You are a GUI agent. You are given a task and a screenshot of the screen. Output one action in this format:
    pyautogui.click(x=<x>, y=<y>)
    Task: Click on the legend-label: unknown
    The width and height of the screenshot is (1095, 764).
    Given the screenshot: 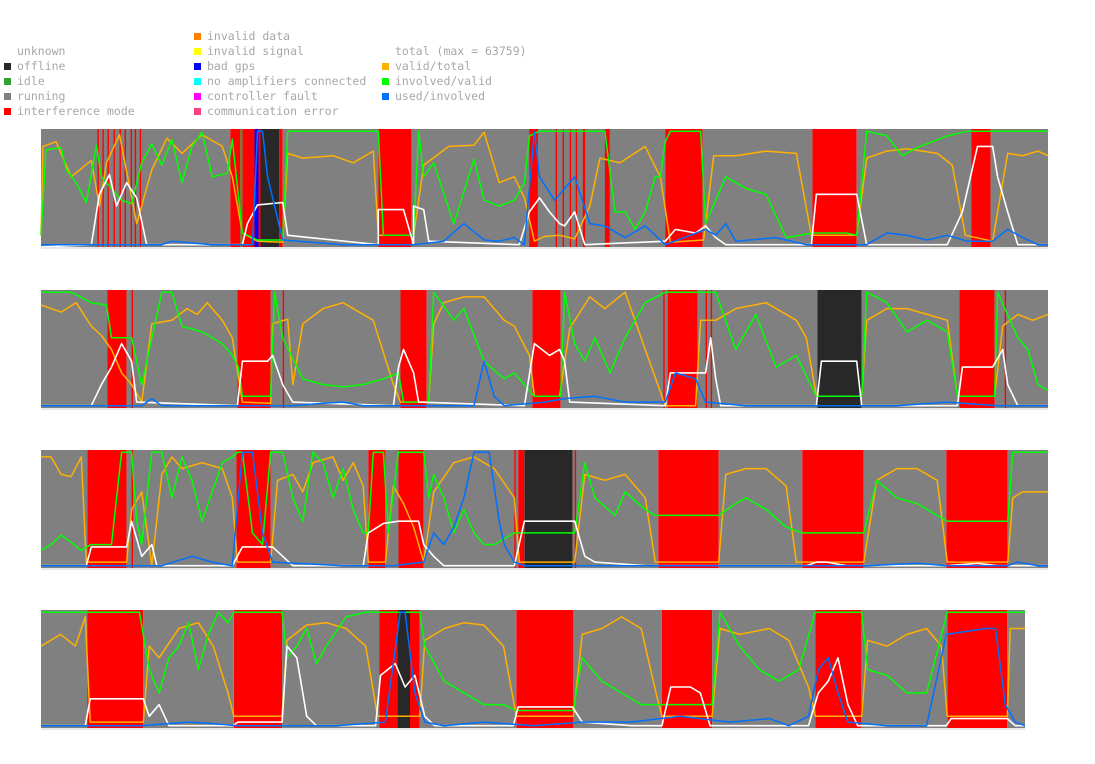 What is the action you would take?
    pyautogui.click(x=41, y=51)
    